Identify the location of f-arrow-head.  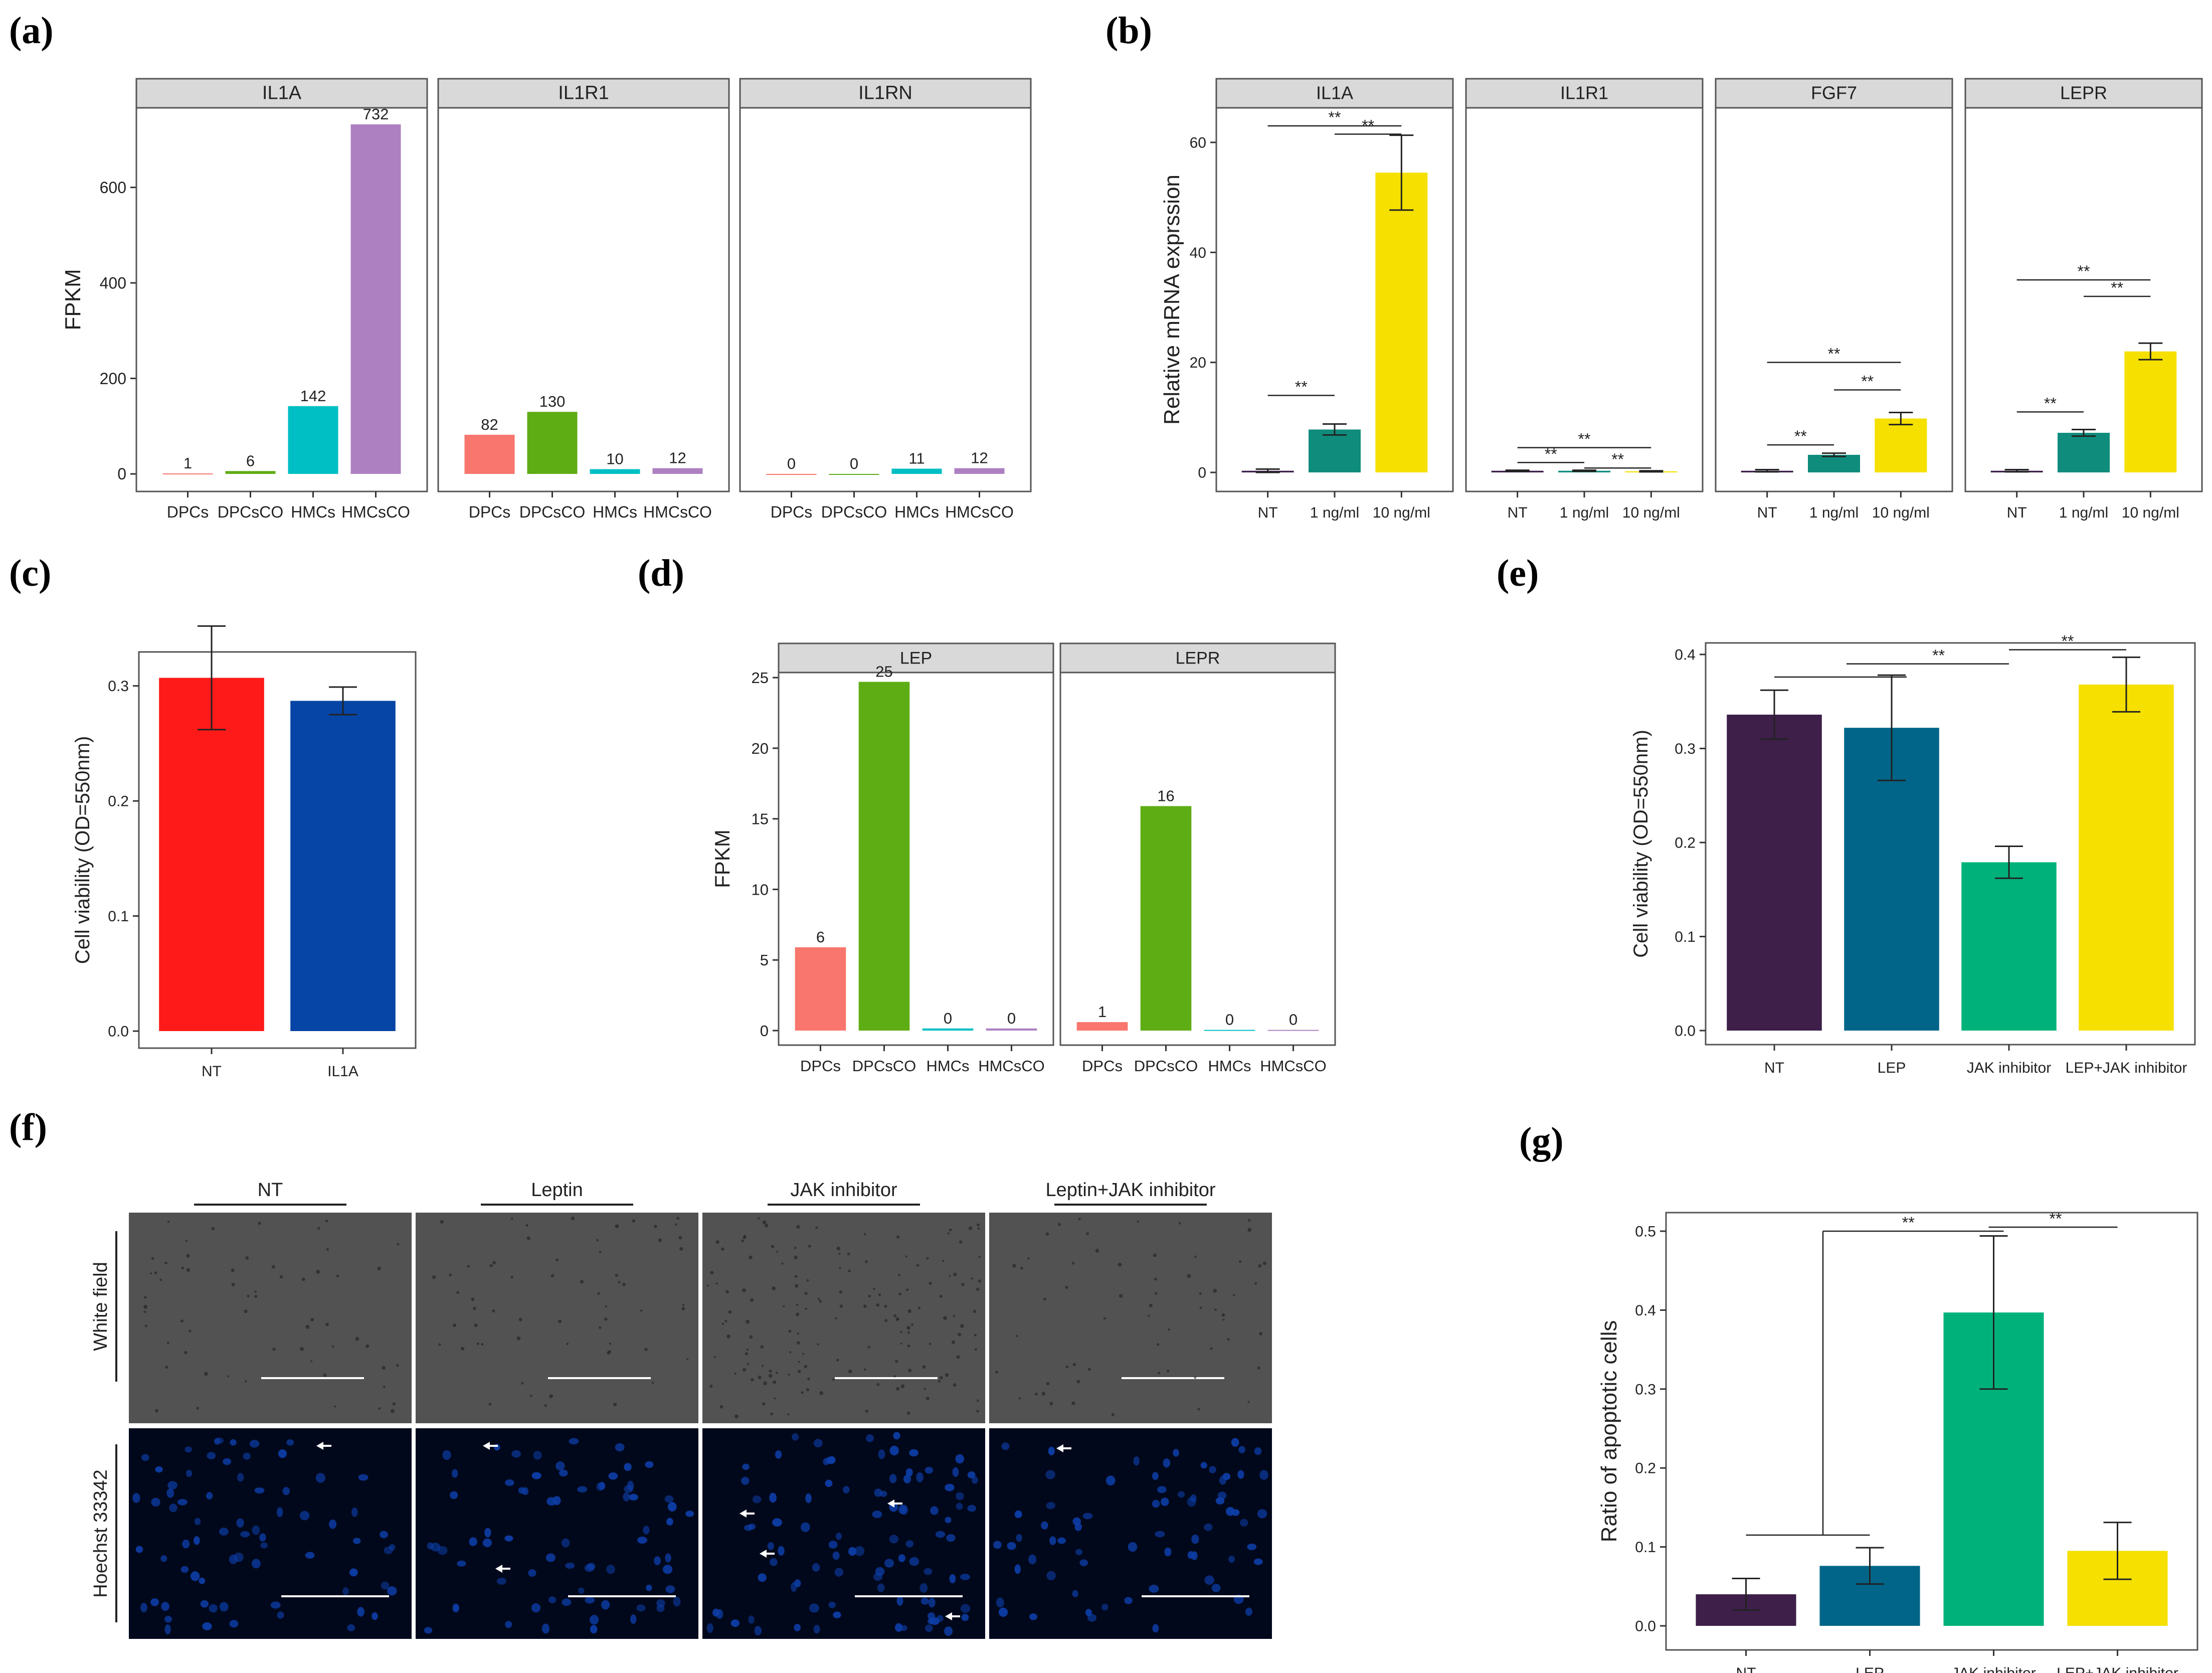
(949, 1616).